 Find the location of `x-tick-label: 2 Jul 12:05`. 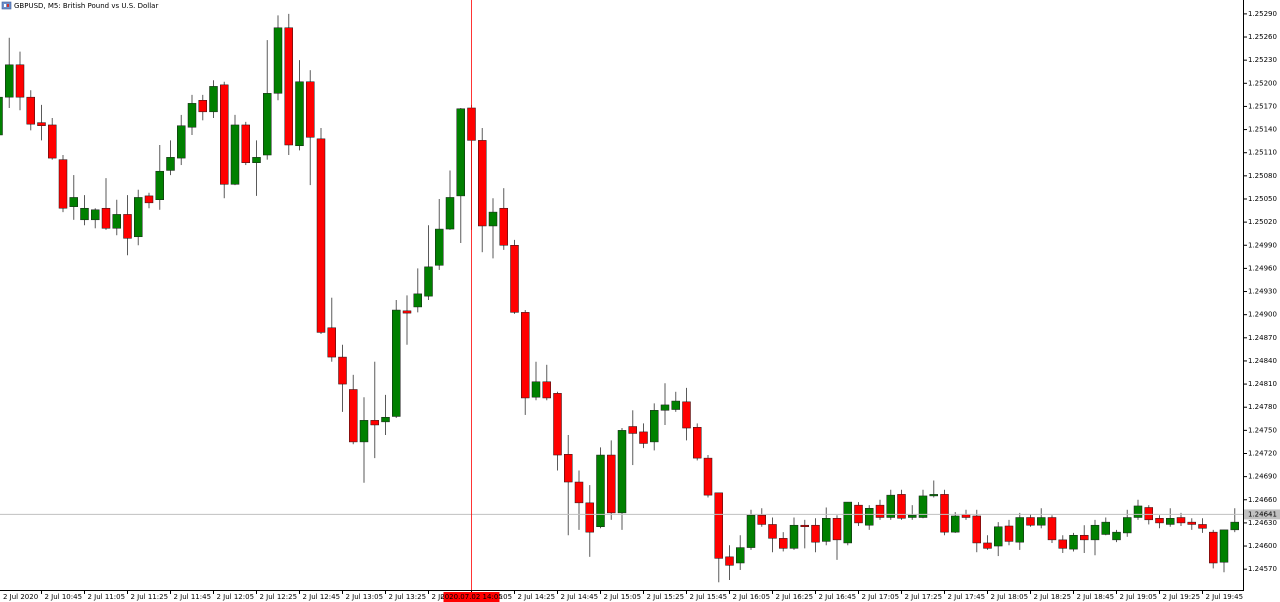

x-tick-label: 2 Jul 12:05 is located at coordinates (236, 597).